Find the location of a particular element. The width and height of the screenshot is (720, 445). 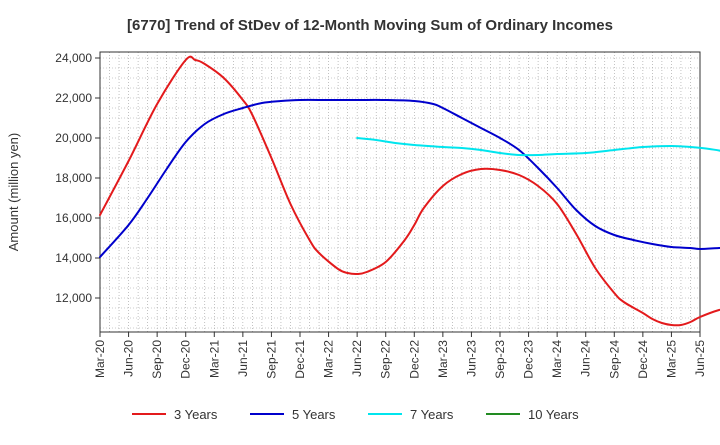

x-tick-label: Jun-24 is located at coordinates (586, 358).